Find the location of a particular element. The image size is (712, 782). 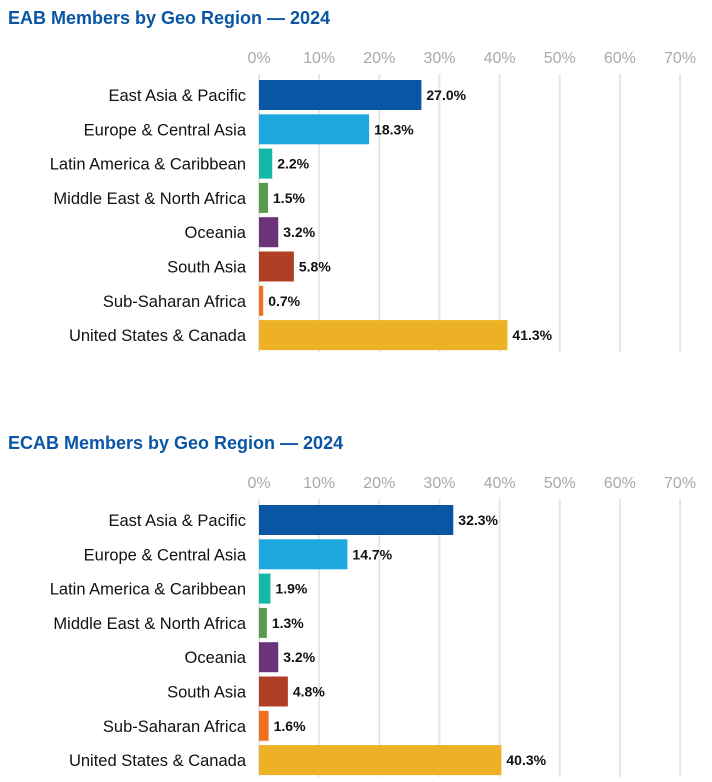

data-label: 40.3% is located at coordinates (526, 760).